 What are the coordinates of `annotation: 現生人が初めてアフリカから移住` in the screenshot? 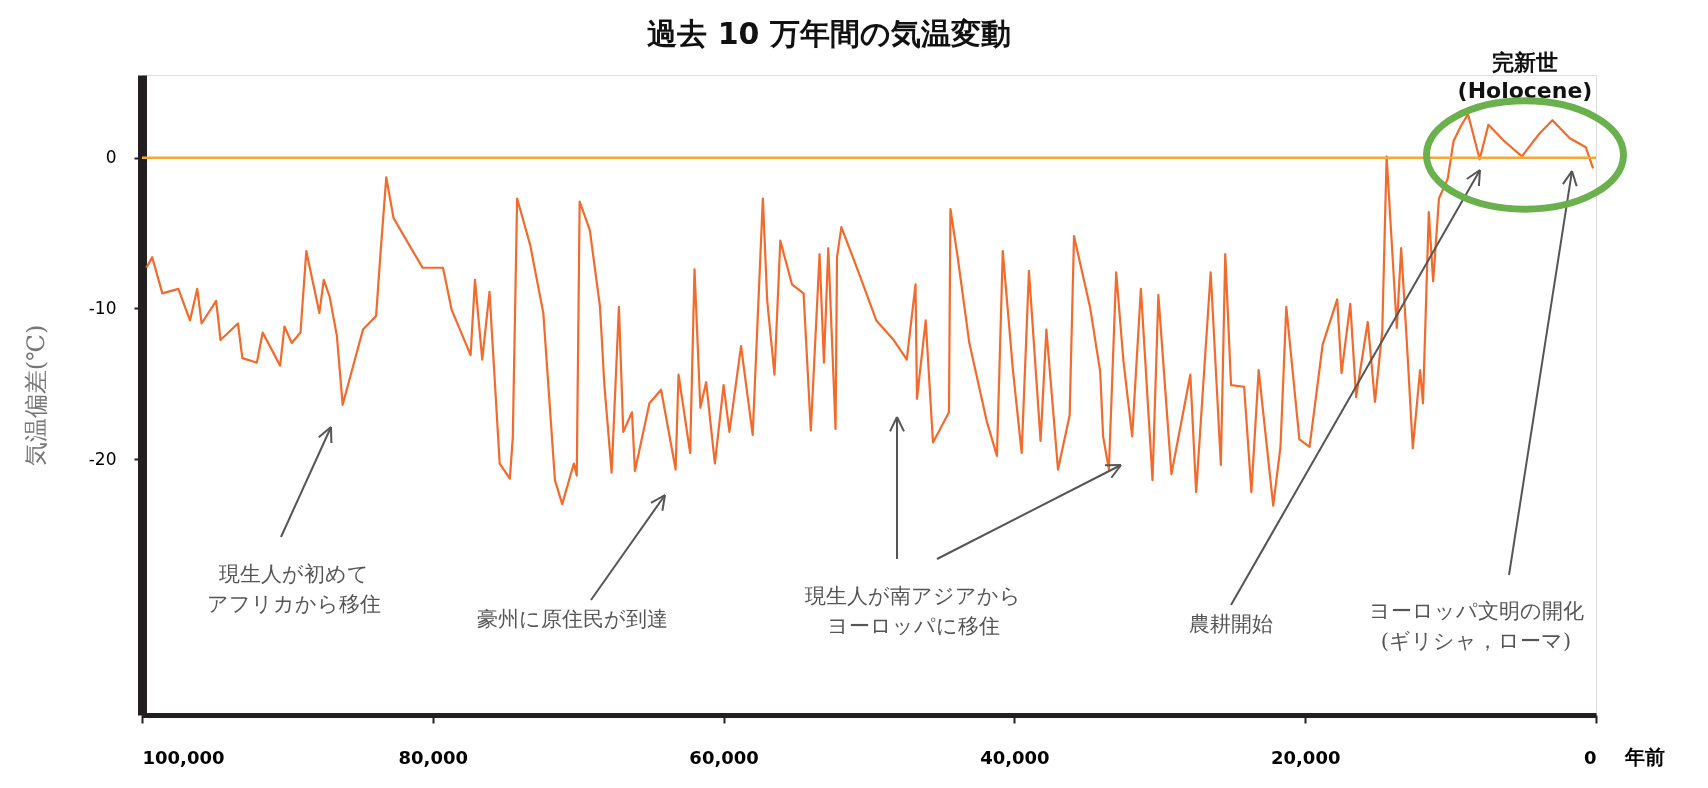 It's located at (294, 589).